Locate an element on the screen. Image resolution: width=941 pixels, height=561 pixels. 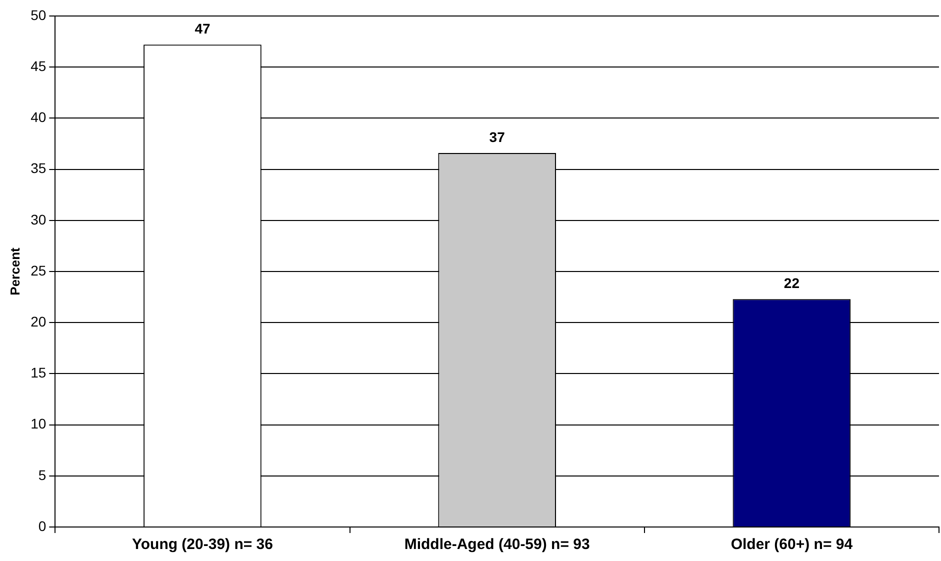
y-tick-label: 30 is located at coordinates (38, 219).